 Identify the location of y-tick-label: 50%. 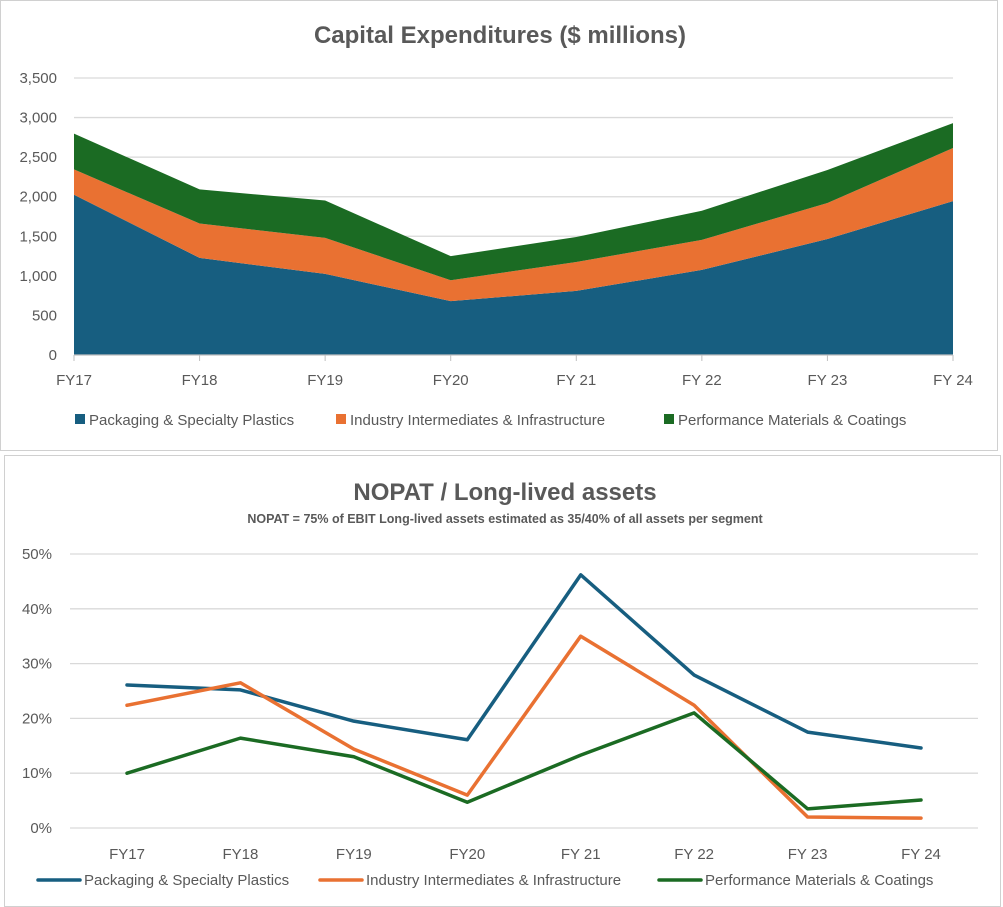
(37, 554).